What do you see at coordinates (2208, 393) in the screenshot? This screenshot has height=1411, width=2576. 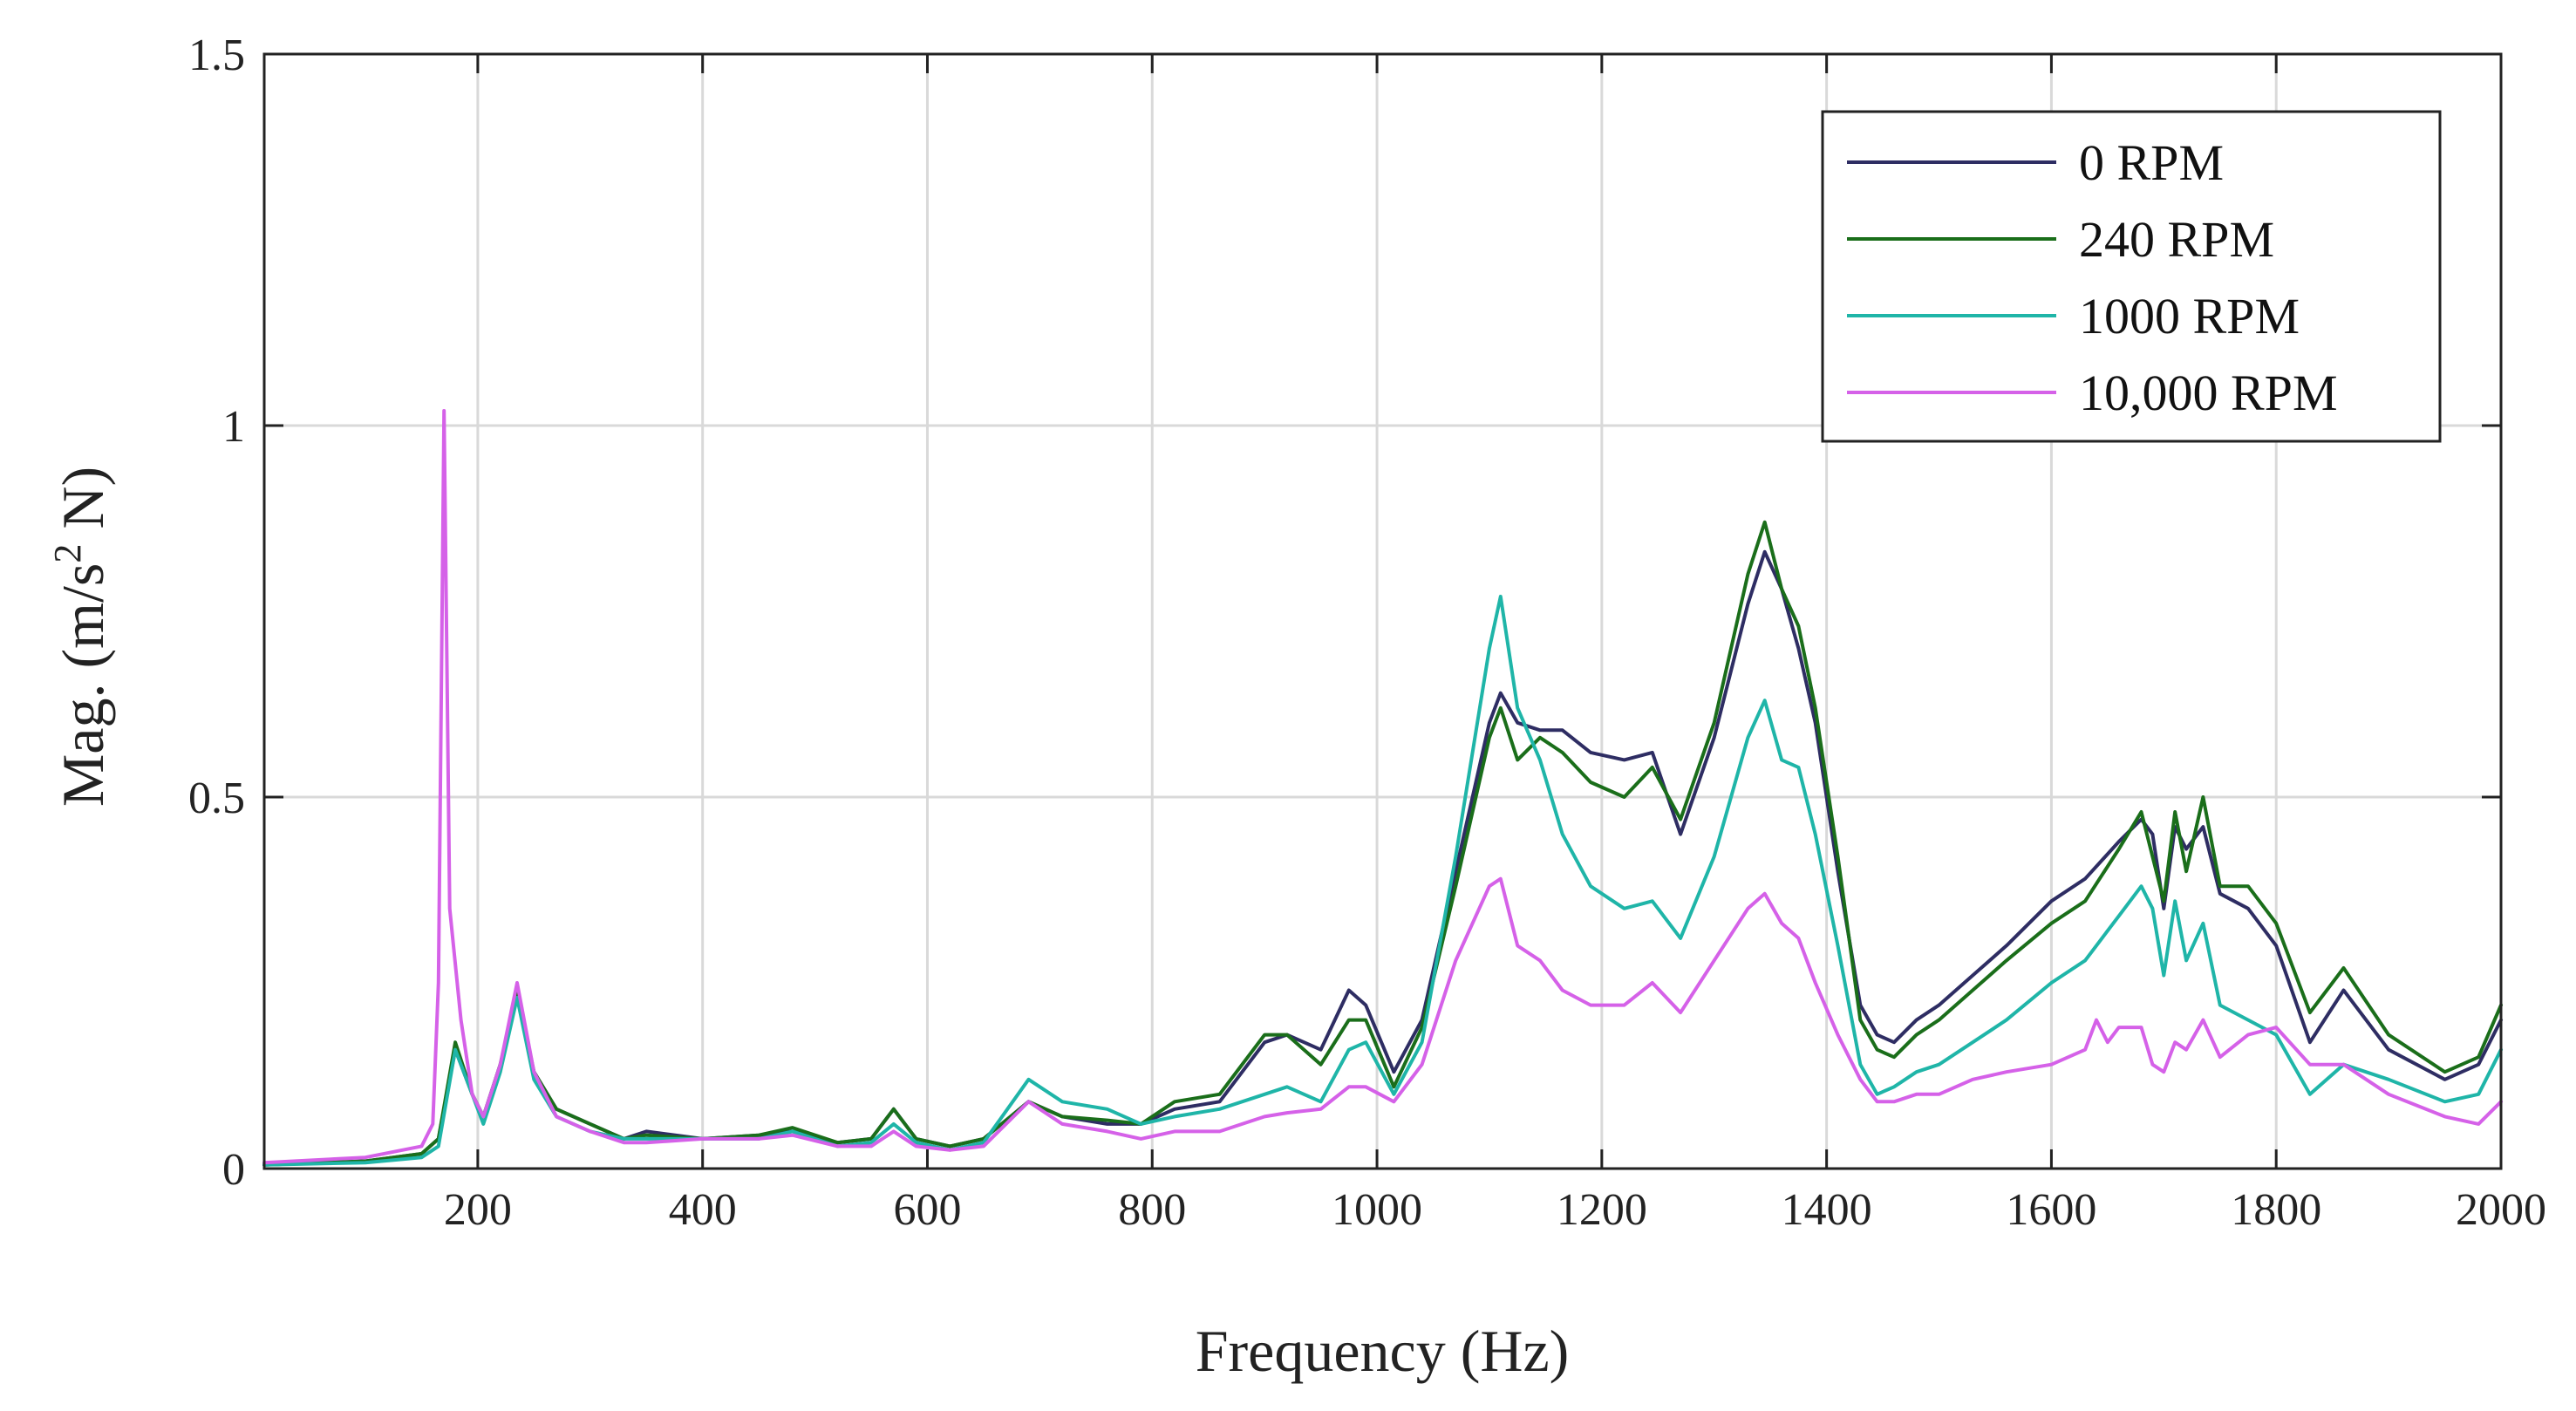 I see `legend-entry: 10,000 RPM` at bounding box center [2208, 393].